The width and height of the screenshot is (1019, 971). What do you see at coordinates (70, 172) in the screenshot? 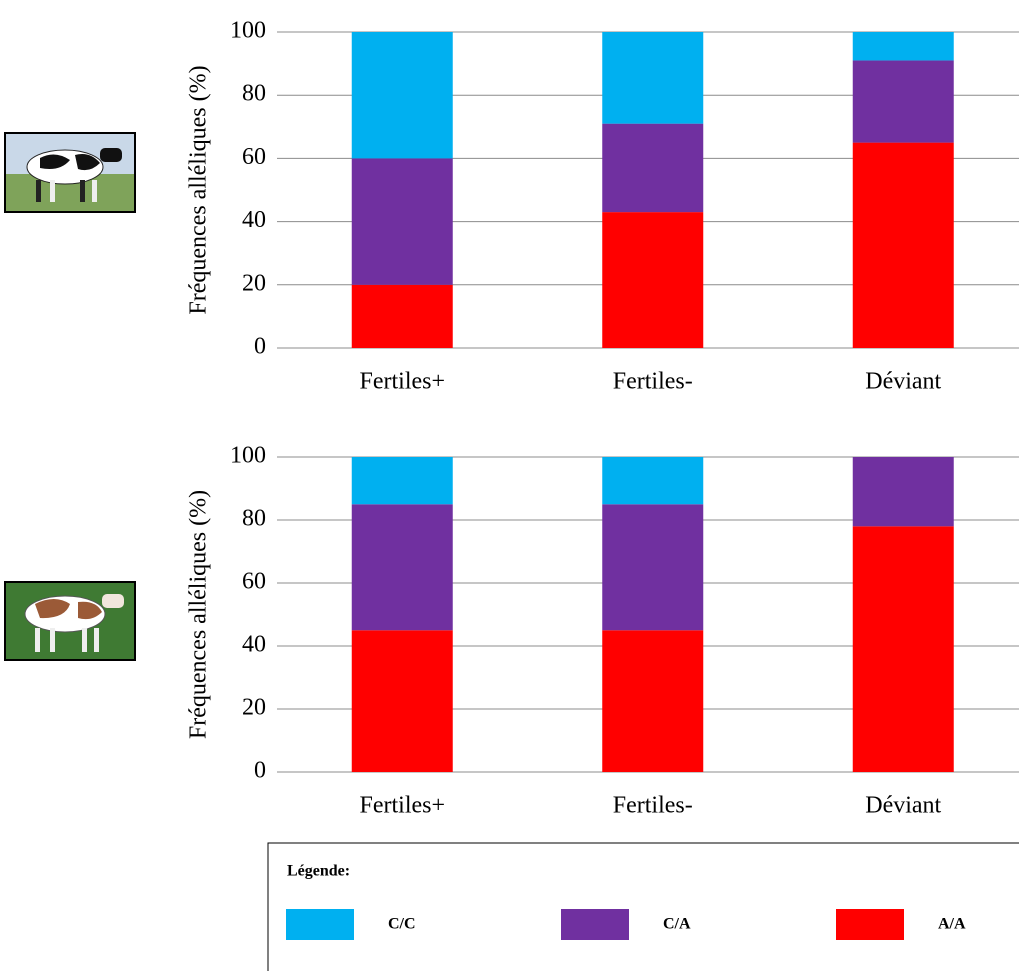
I see `cow-image-holstein` at bounding box center [70, 172].